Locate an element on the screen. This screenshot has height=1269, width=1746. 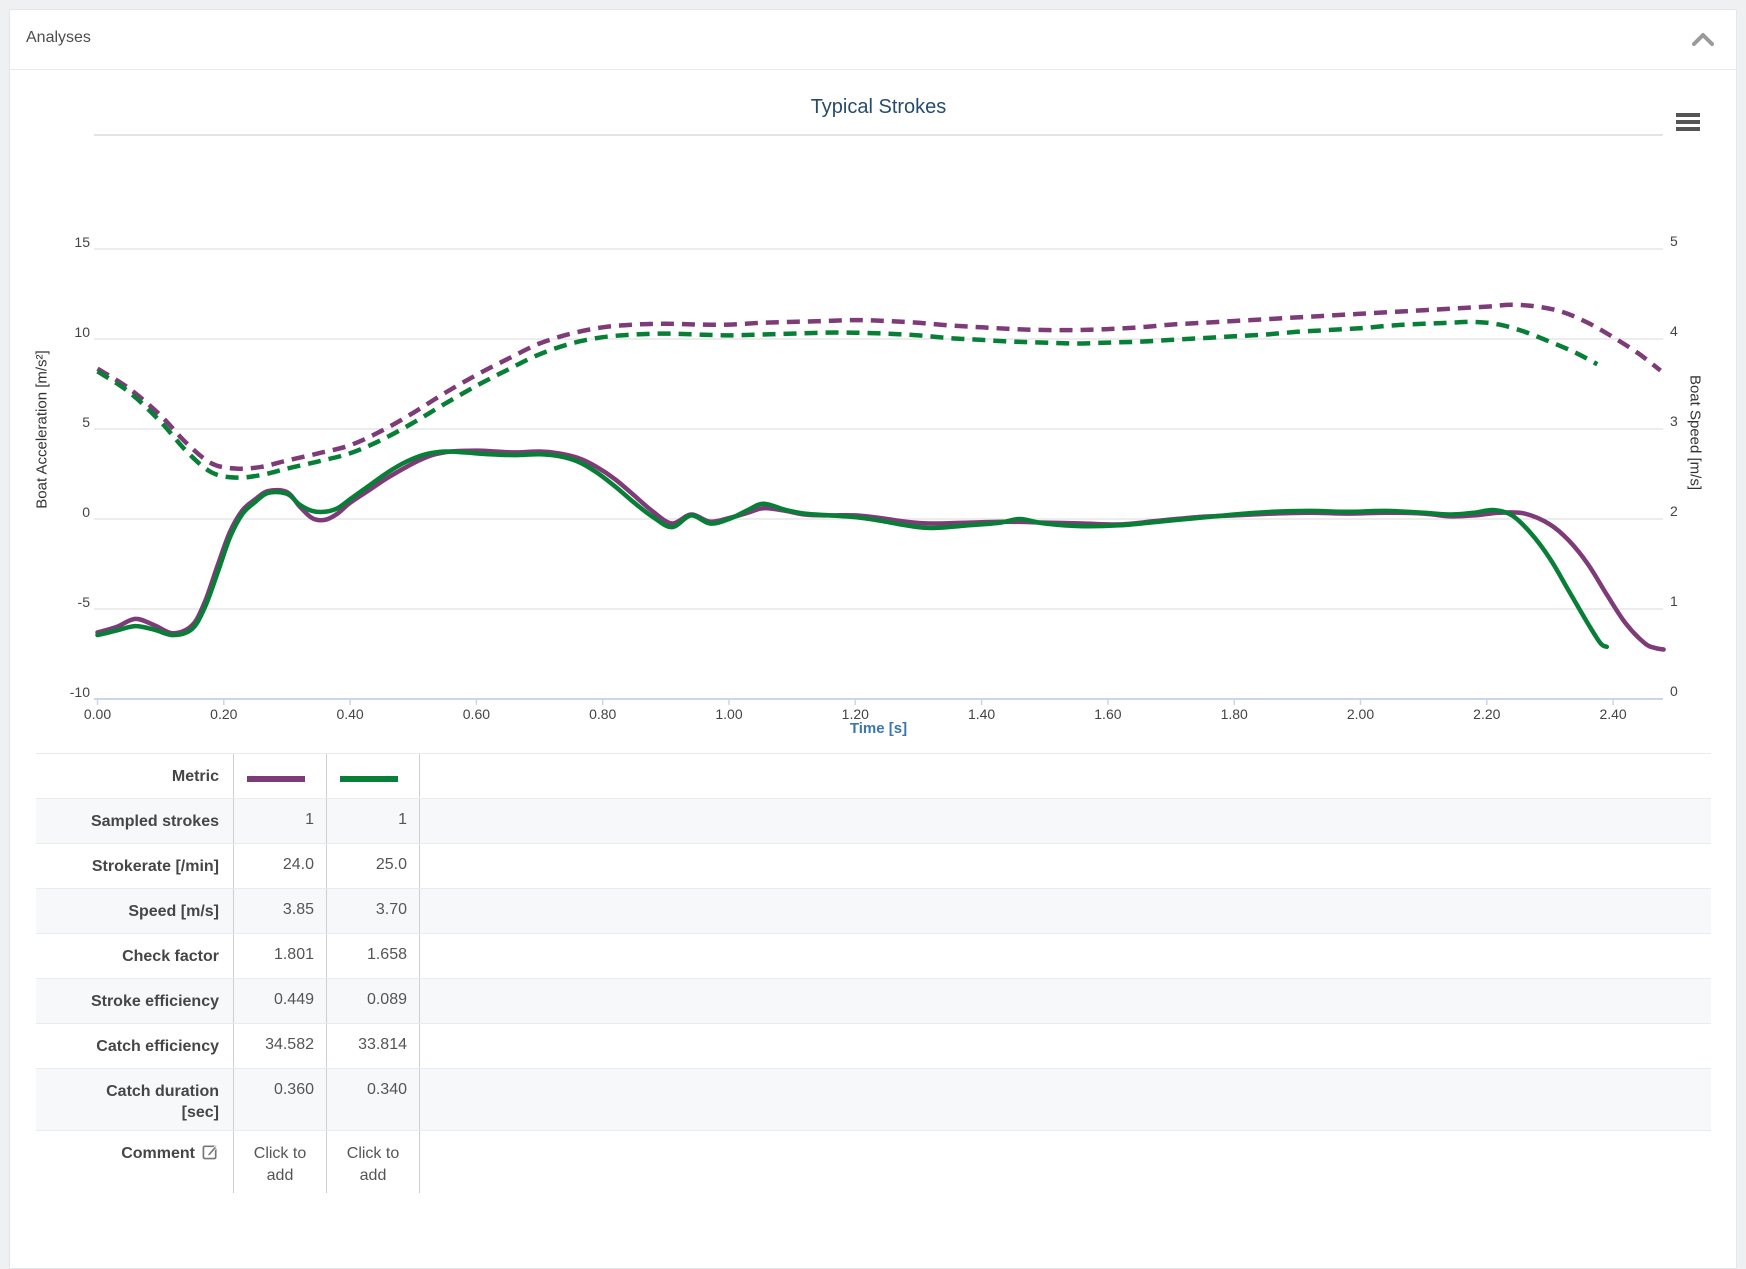
series-2-line is located at coordinates (852, 549).